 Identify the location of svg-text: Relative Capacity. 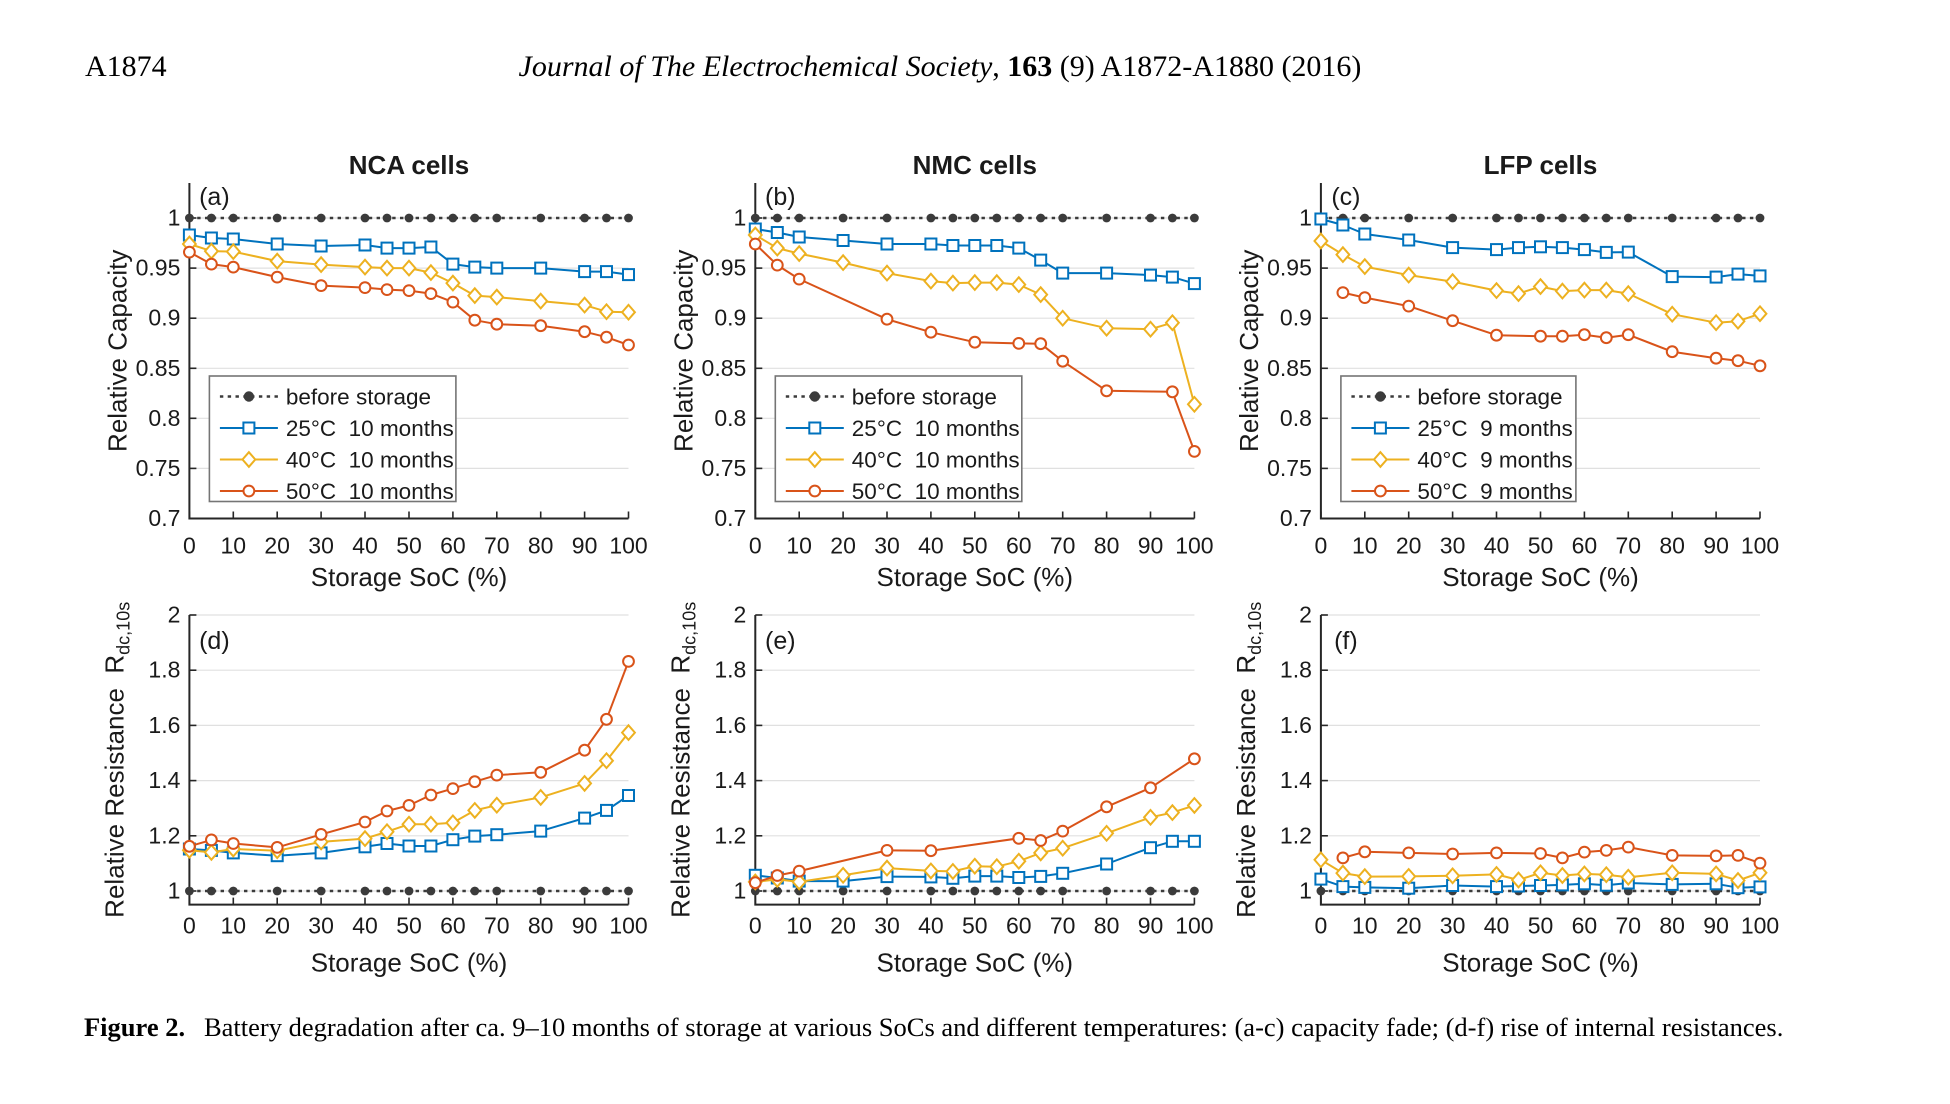
(683, 351).